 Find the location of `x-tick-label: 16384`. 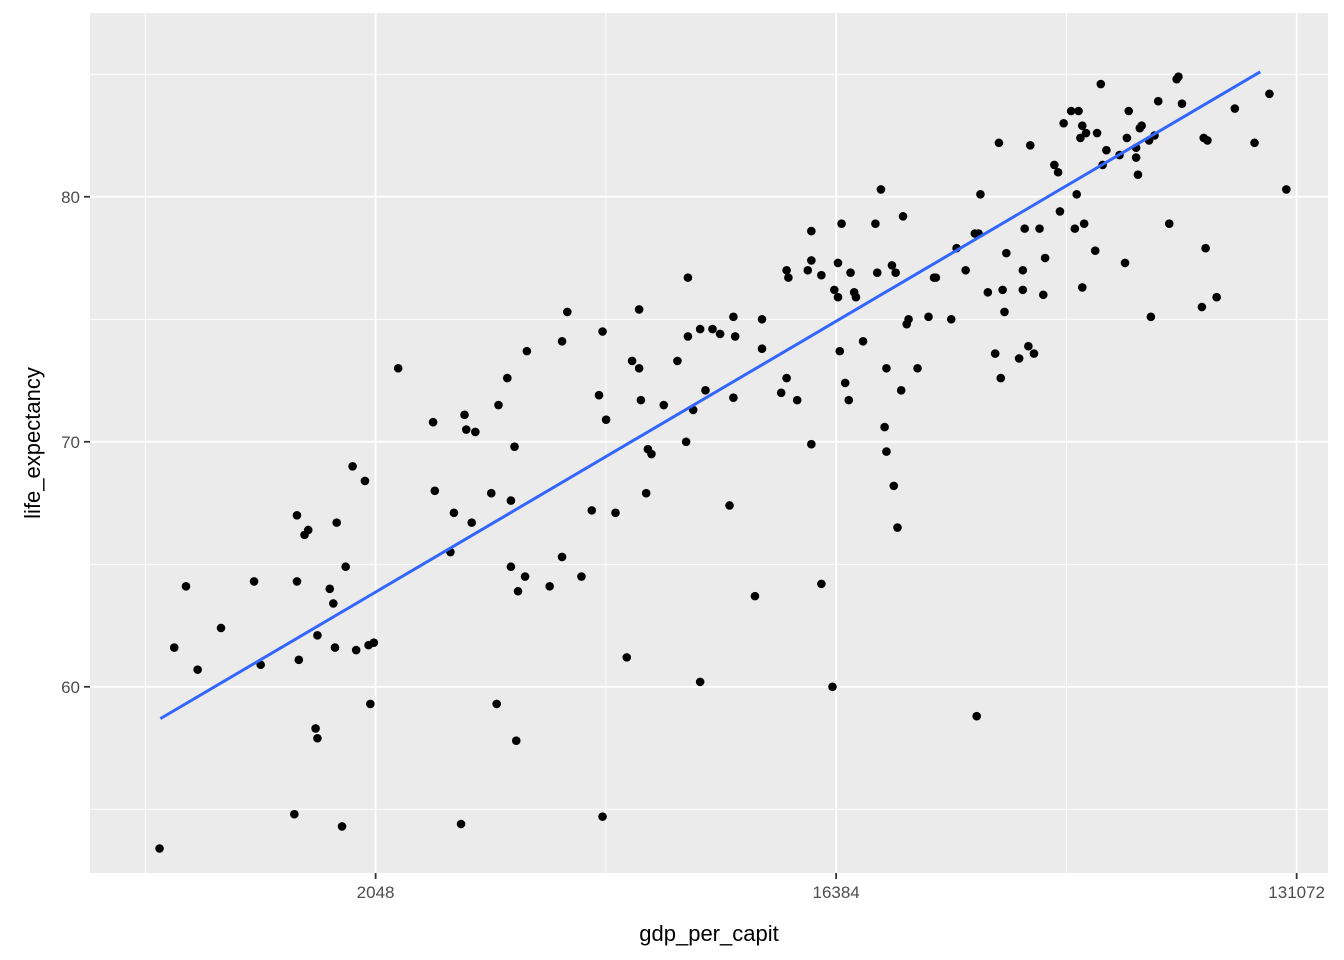

x-tick-label: 16384 is located at coordinates (835, 892).